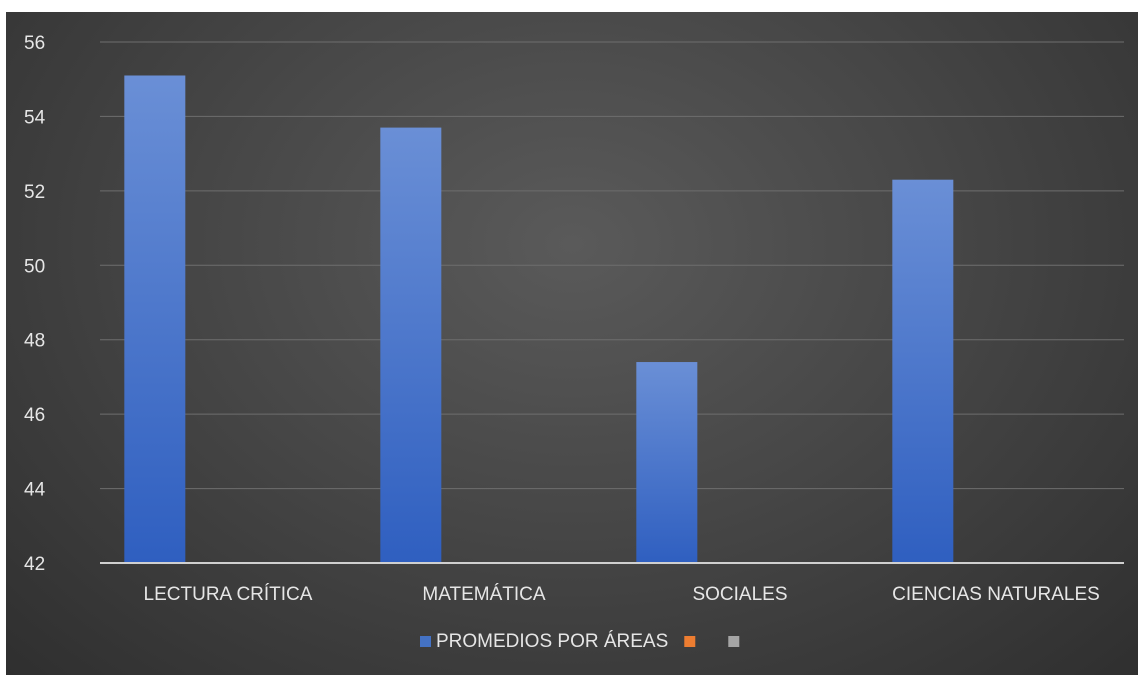  What do you see at coordinates (34, 415) in the screenshot?
I see `y-tick-label: 46` at bounding box center [34, 415].